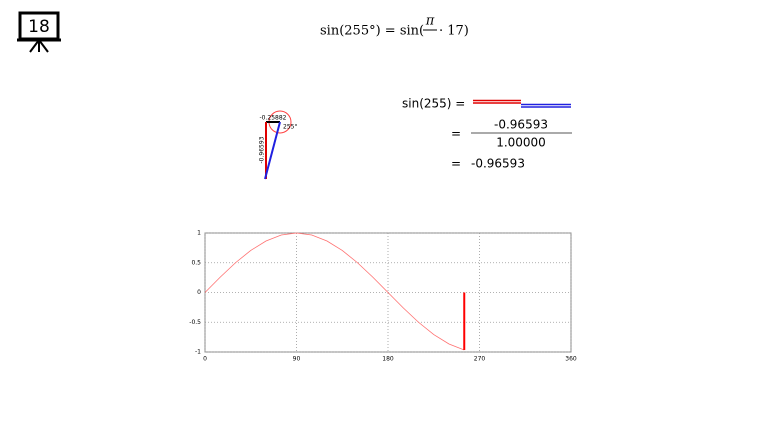 The width and height of the screenshot is (760, 428). What do you see at coordinates (571, 359) in the screenshot?
I see `x-tick-label: 360` at bounding box center [571, 359].